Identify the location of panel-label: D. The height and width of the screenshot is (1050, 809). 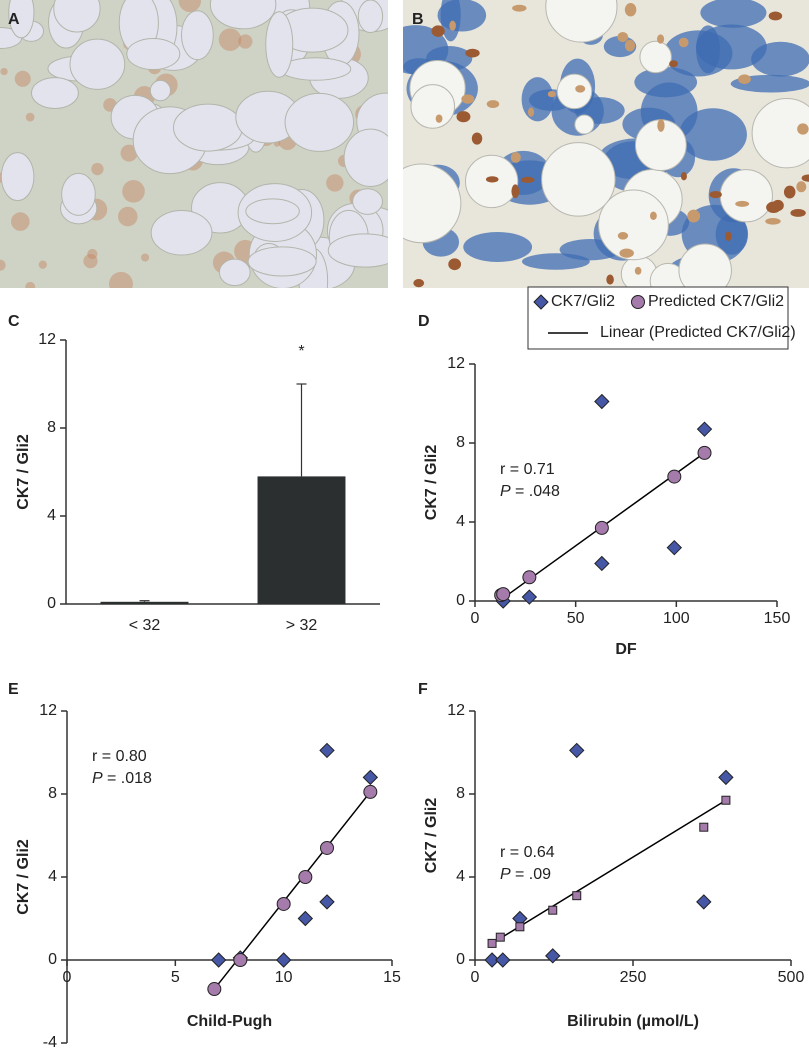
(424, 321).